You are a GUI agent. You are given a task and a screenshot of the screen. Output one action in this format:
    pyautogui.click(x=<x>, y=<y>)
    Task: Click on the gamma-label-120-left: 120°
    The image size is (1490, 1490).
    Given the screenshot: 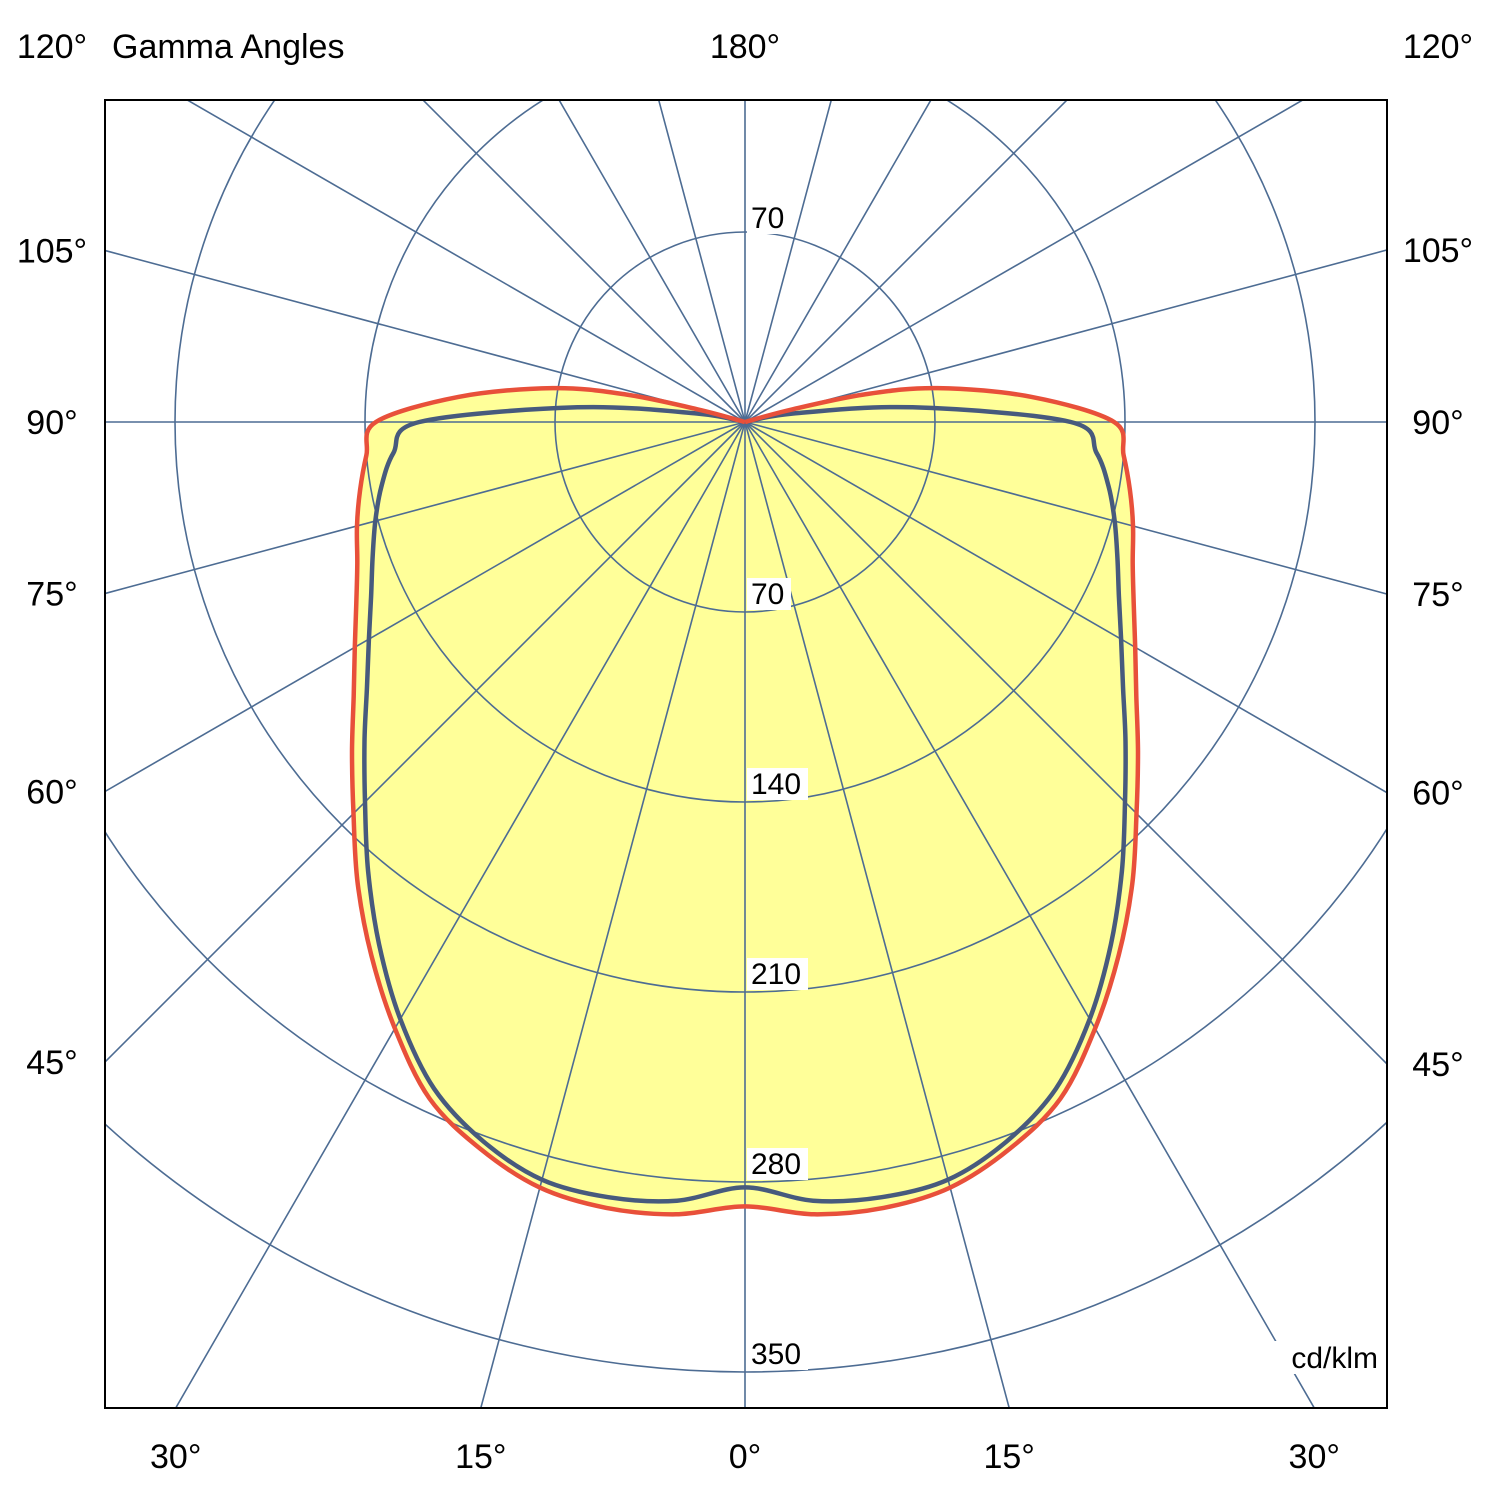 What is the action you would take?
    pyautogui.click(x=52, y=47)
    